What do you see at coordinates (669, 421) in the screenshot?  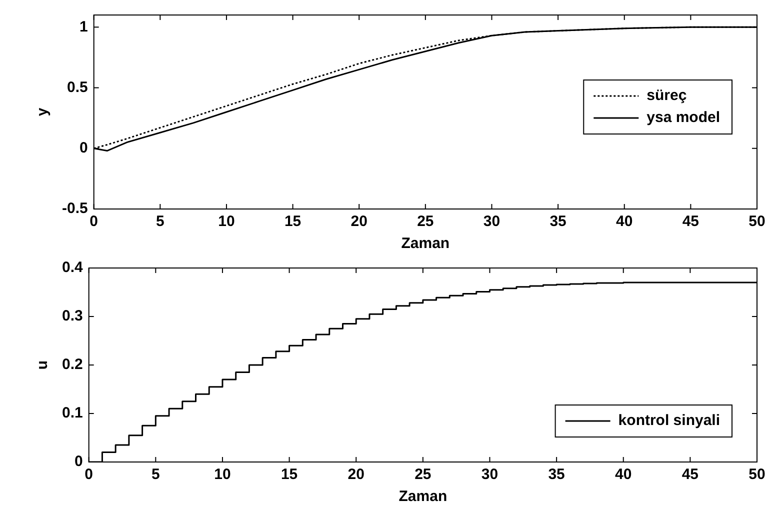 I see `legend-label: kontrol sinyali` at bounding box center [669, 421].